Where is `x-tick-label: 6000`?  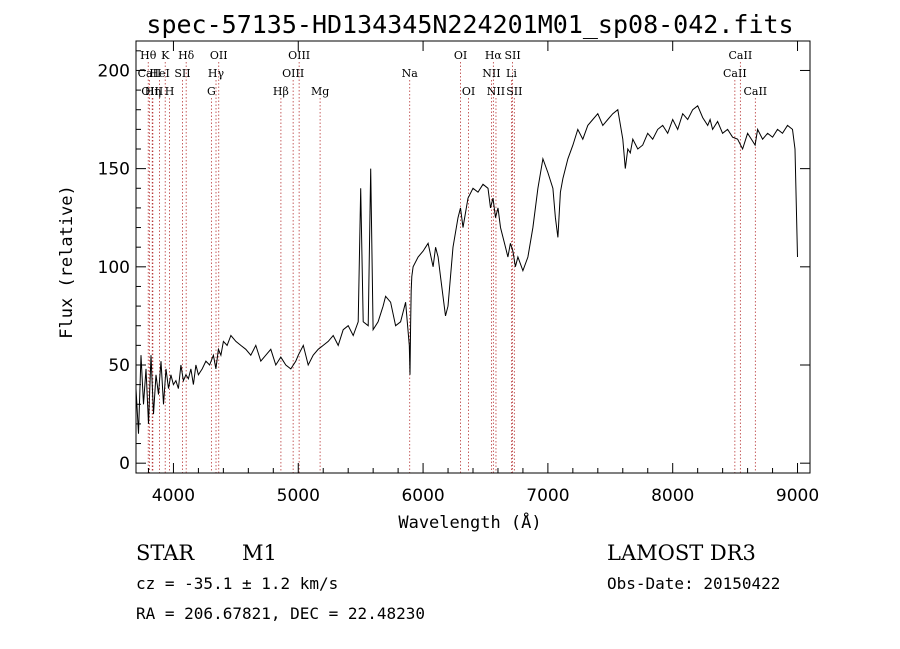
x-tick-label: 6000 is located at coordinates (422, 496).